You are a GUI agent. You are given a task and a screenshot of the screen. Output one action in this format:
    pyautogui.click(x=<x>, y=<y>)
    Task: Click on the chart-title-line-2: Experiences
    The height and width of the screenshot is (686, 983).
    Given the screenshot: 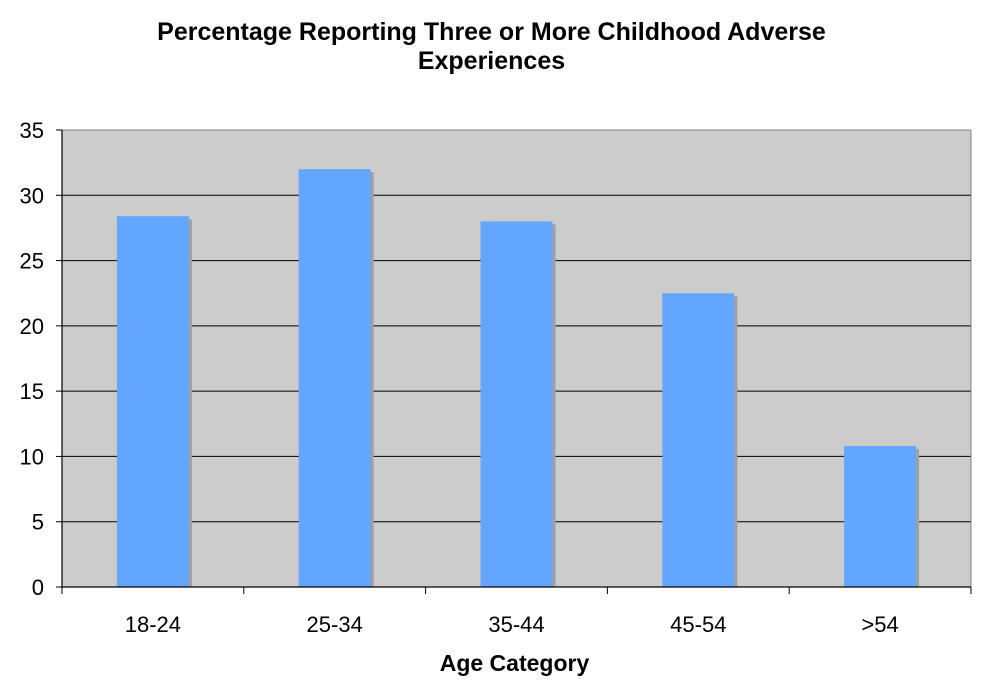 What is the action you would take?
    pyautogui.click(x=491, y=61)
    